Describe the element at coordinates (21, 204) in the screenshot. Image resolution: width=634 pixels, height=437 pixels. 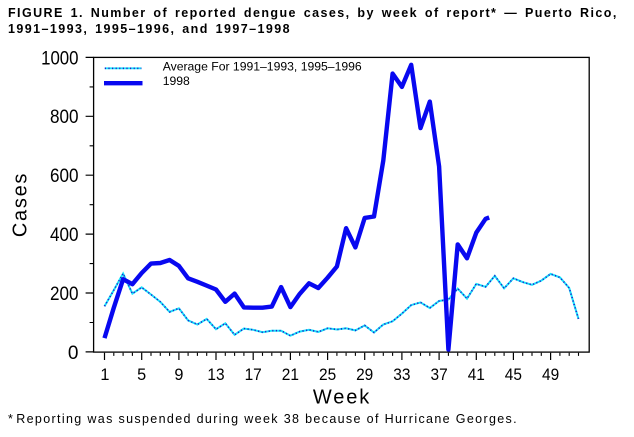
I see `svg-text: Cases` at that location.